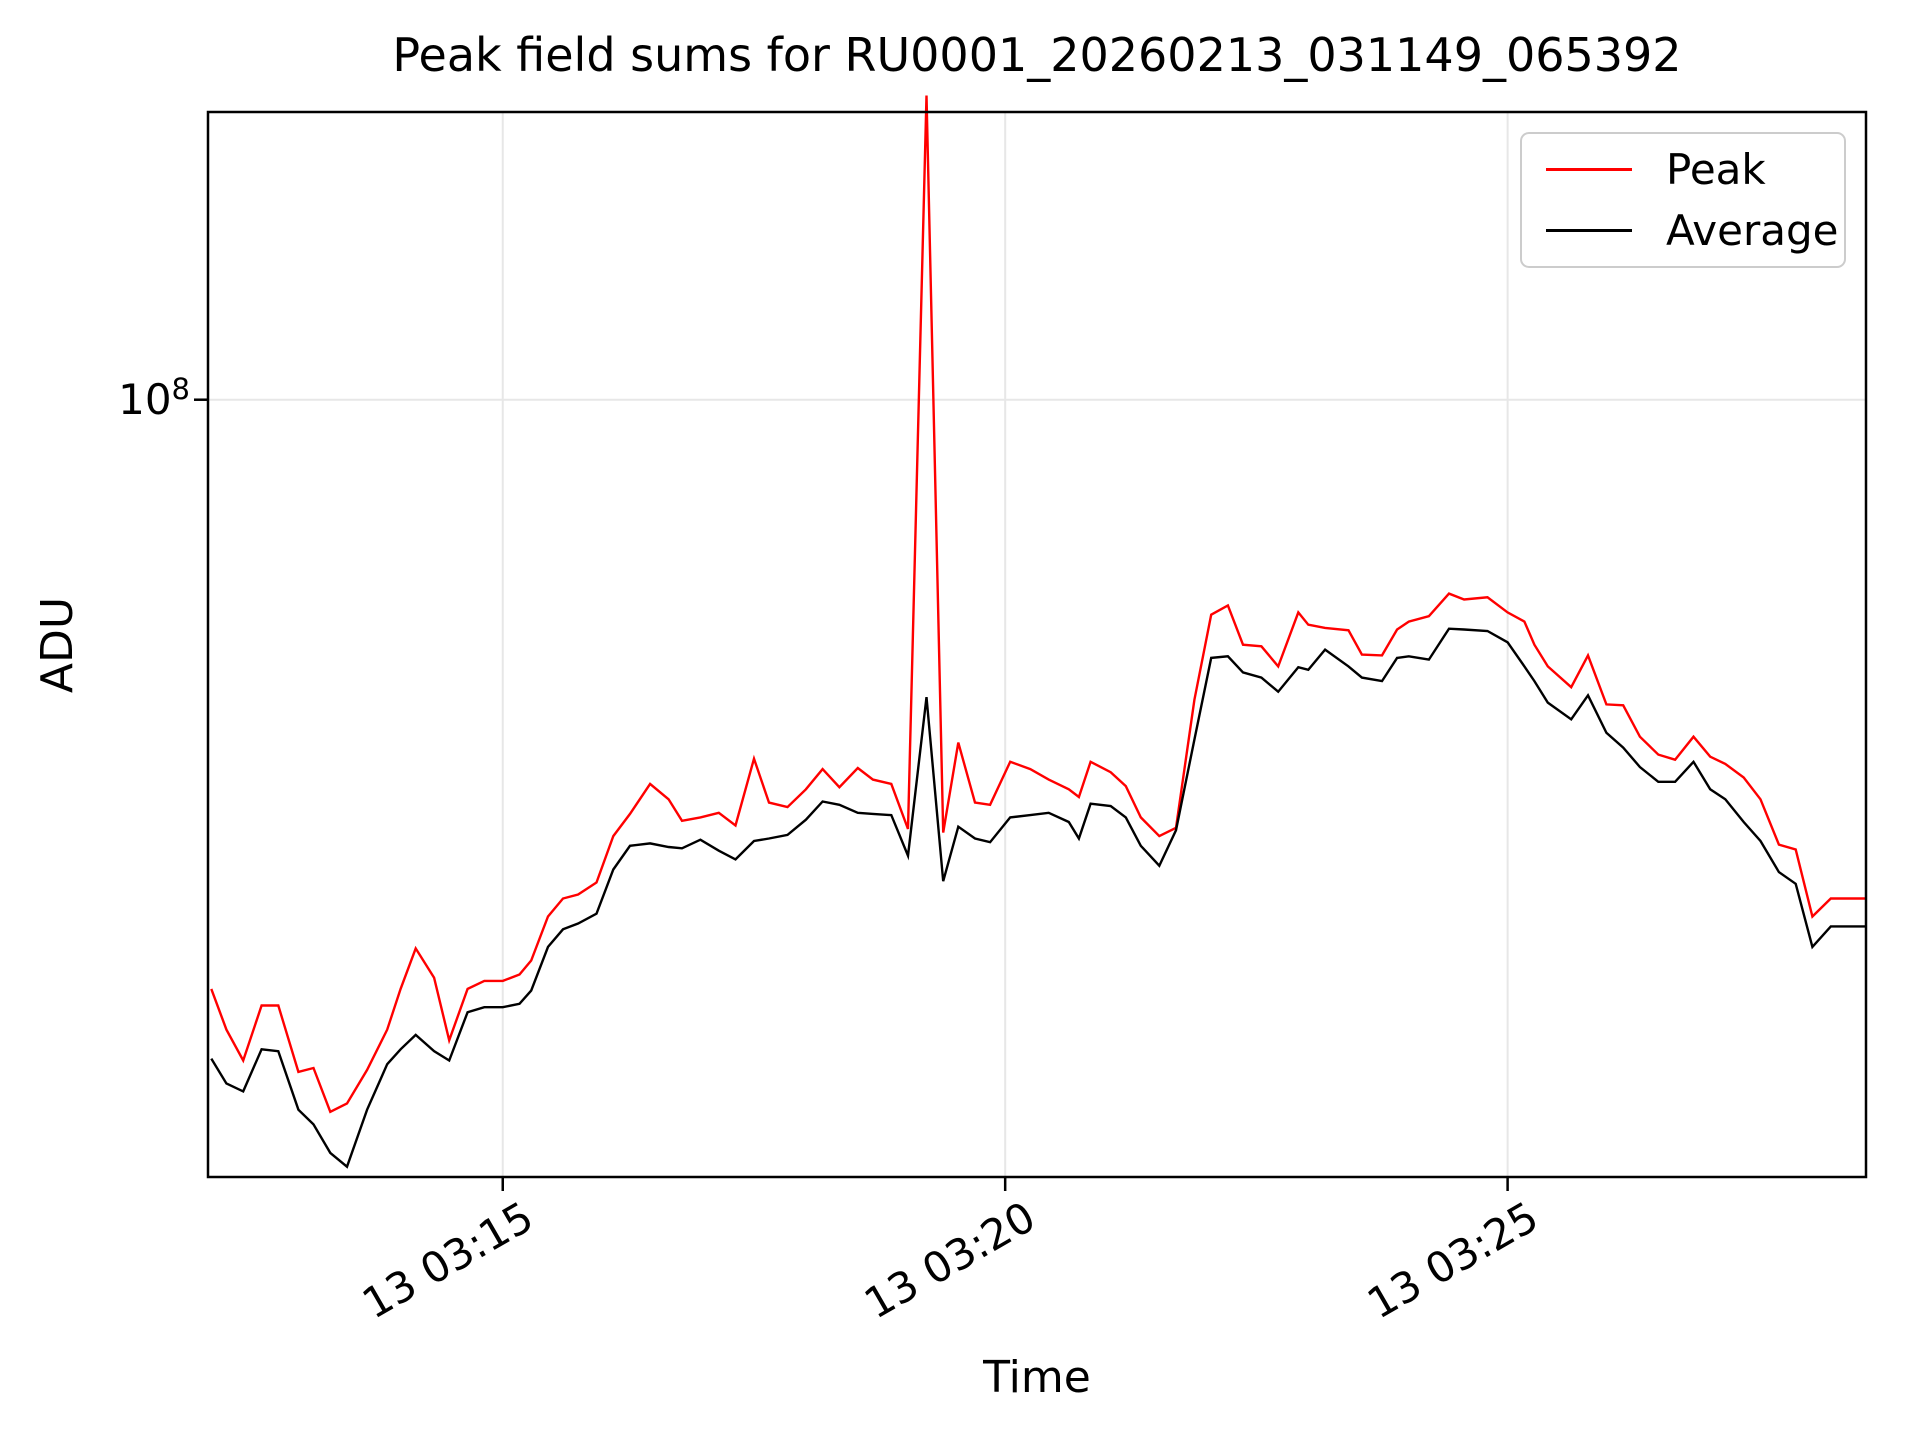 The width and height of the screenshot is (1920, 1440). Describe the element at coordinates (57, 645) in the screenshot. I see `y-axis-label: ADU` at that location.